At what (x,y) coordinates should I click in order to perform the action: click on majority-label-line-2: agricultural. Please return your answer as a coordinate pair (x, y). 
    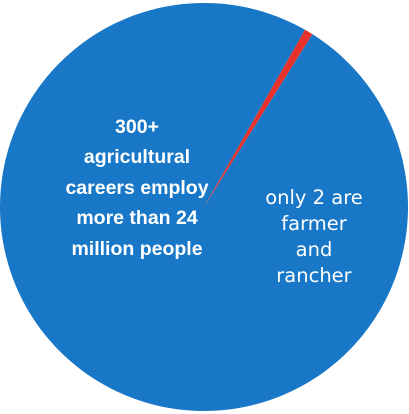
    Looking at the image, I should click on (137, 157).